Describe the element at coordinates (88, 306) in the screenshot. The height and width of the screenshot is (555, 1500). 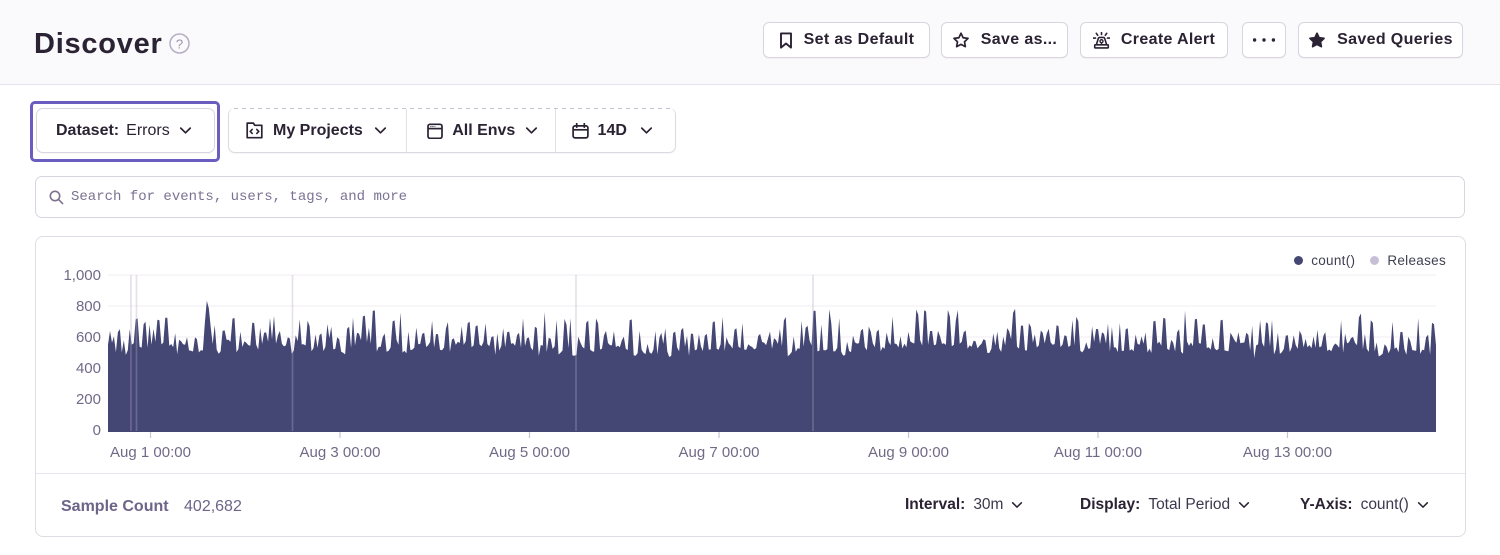
I see `svg-text: 800` at that location.